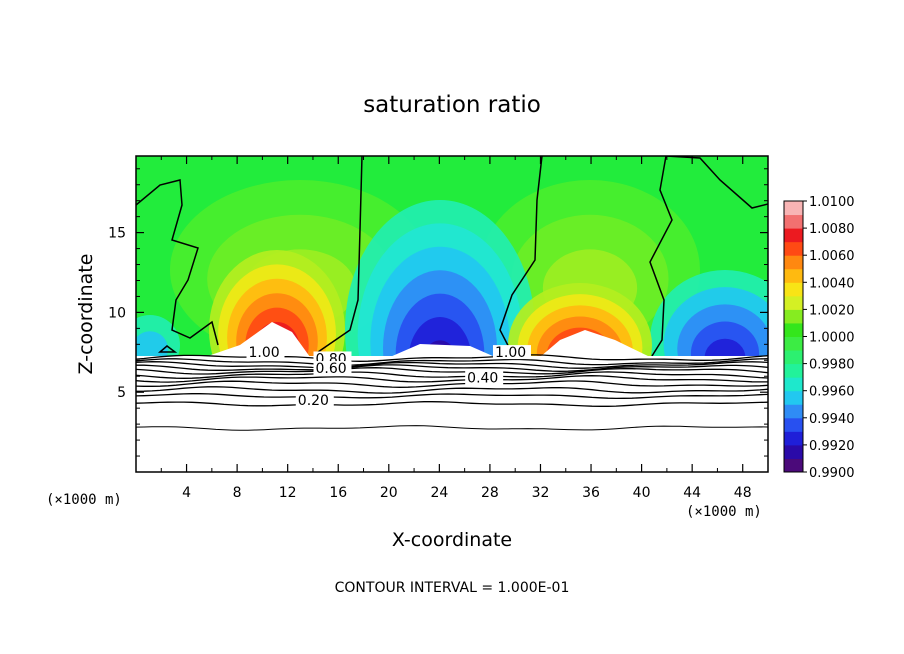 The width and height of the screenshot is (904, 654). What do you see at coordinates (832, 392) in the screenshot?
I see `colorbar-label: 0.9960` at bounding box center [832, 392].